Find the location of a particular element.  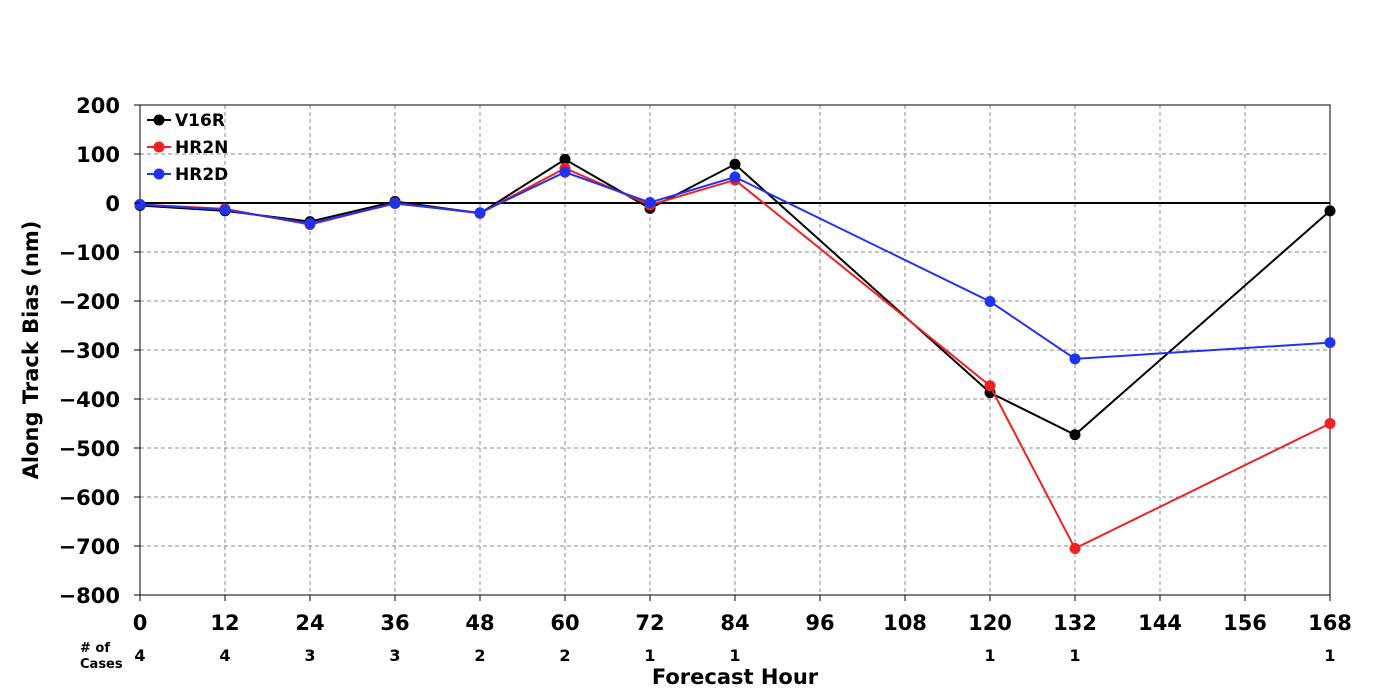

cases-title-line2: Cases is located at coordinates (101, 664).